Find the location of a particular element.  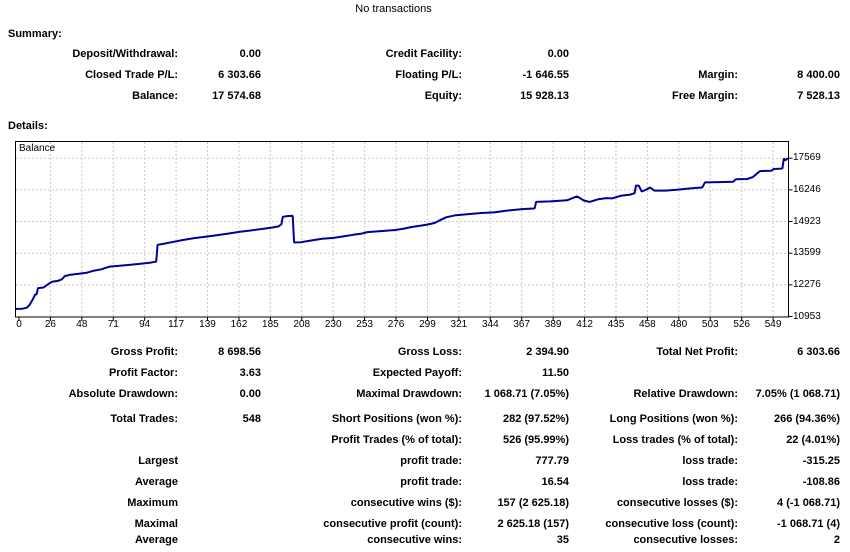

stat-label: consecutive profit (count): is located at coordinates (392, 524).